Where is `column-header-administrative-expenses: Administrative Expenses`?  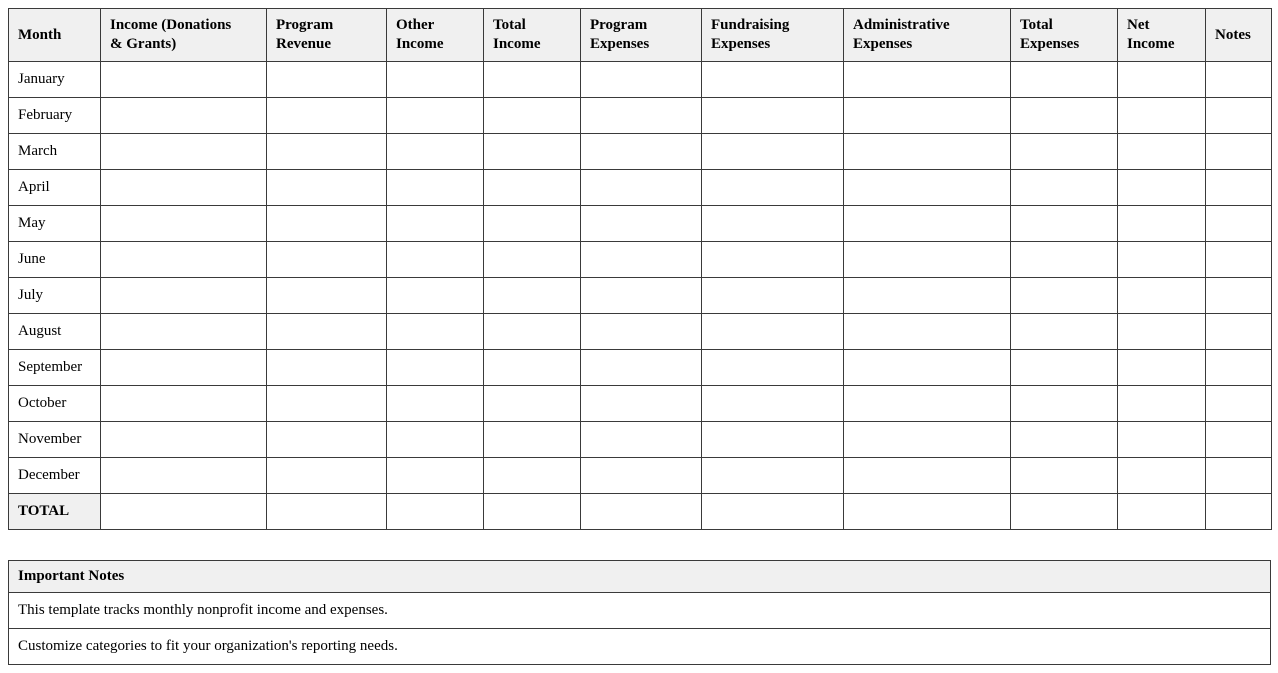 column-header-administrative-expenses: Administrative Expenses is located at coordinates (927, 35).